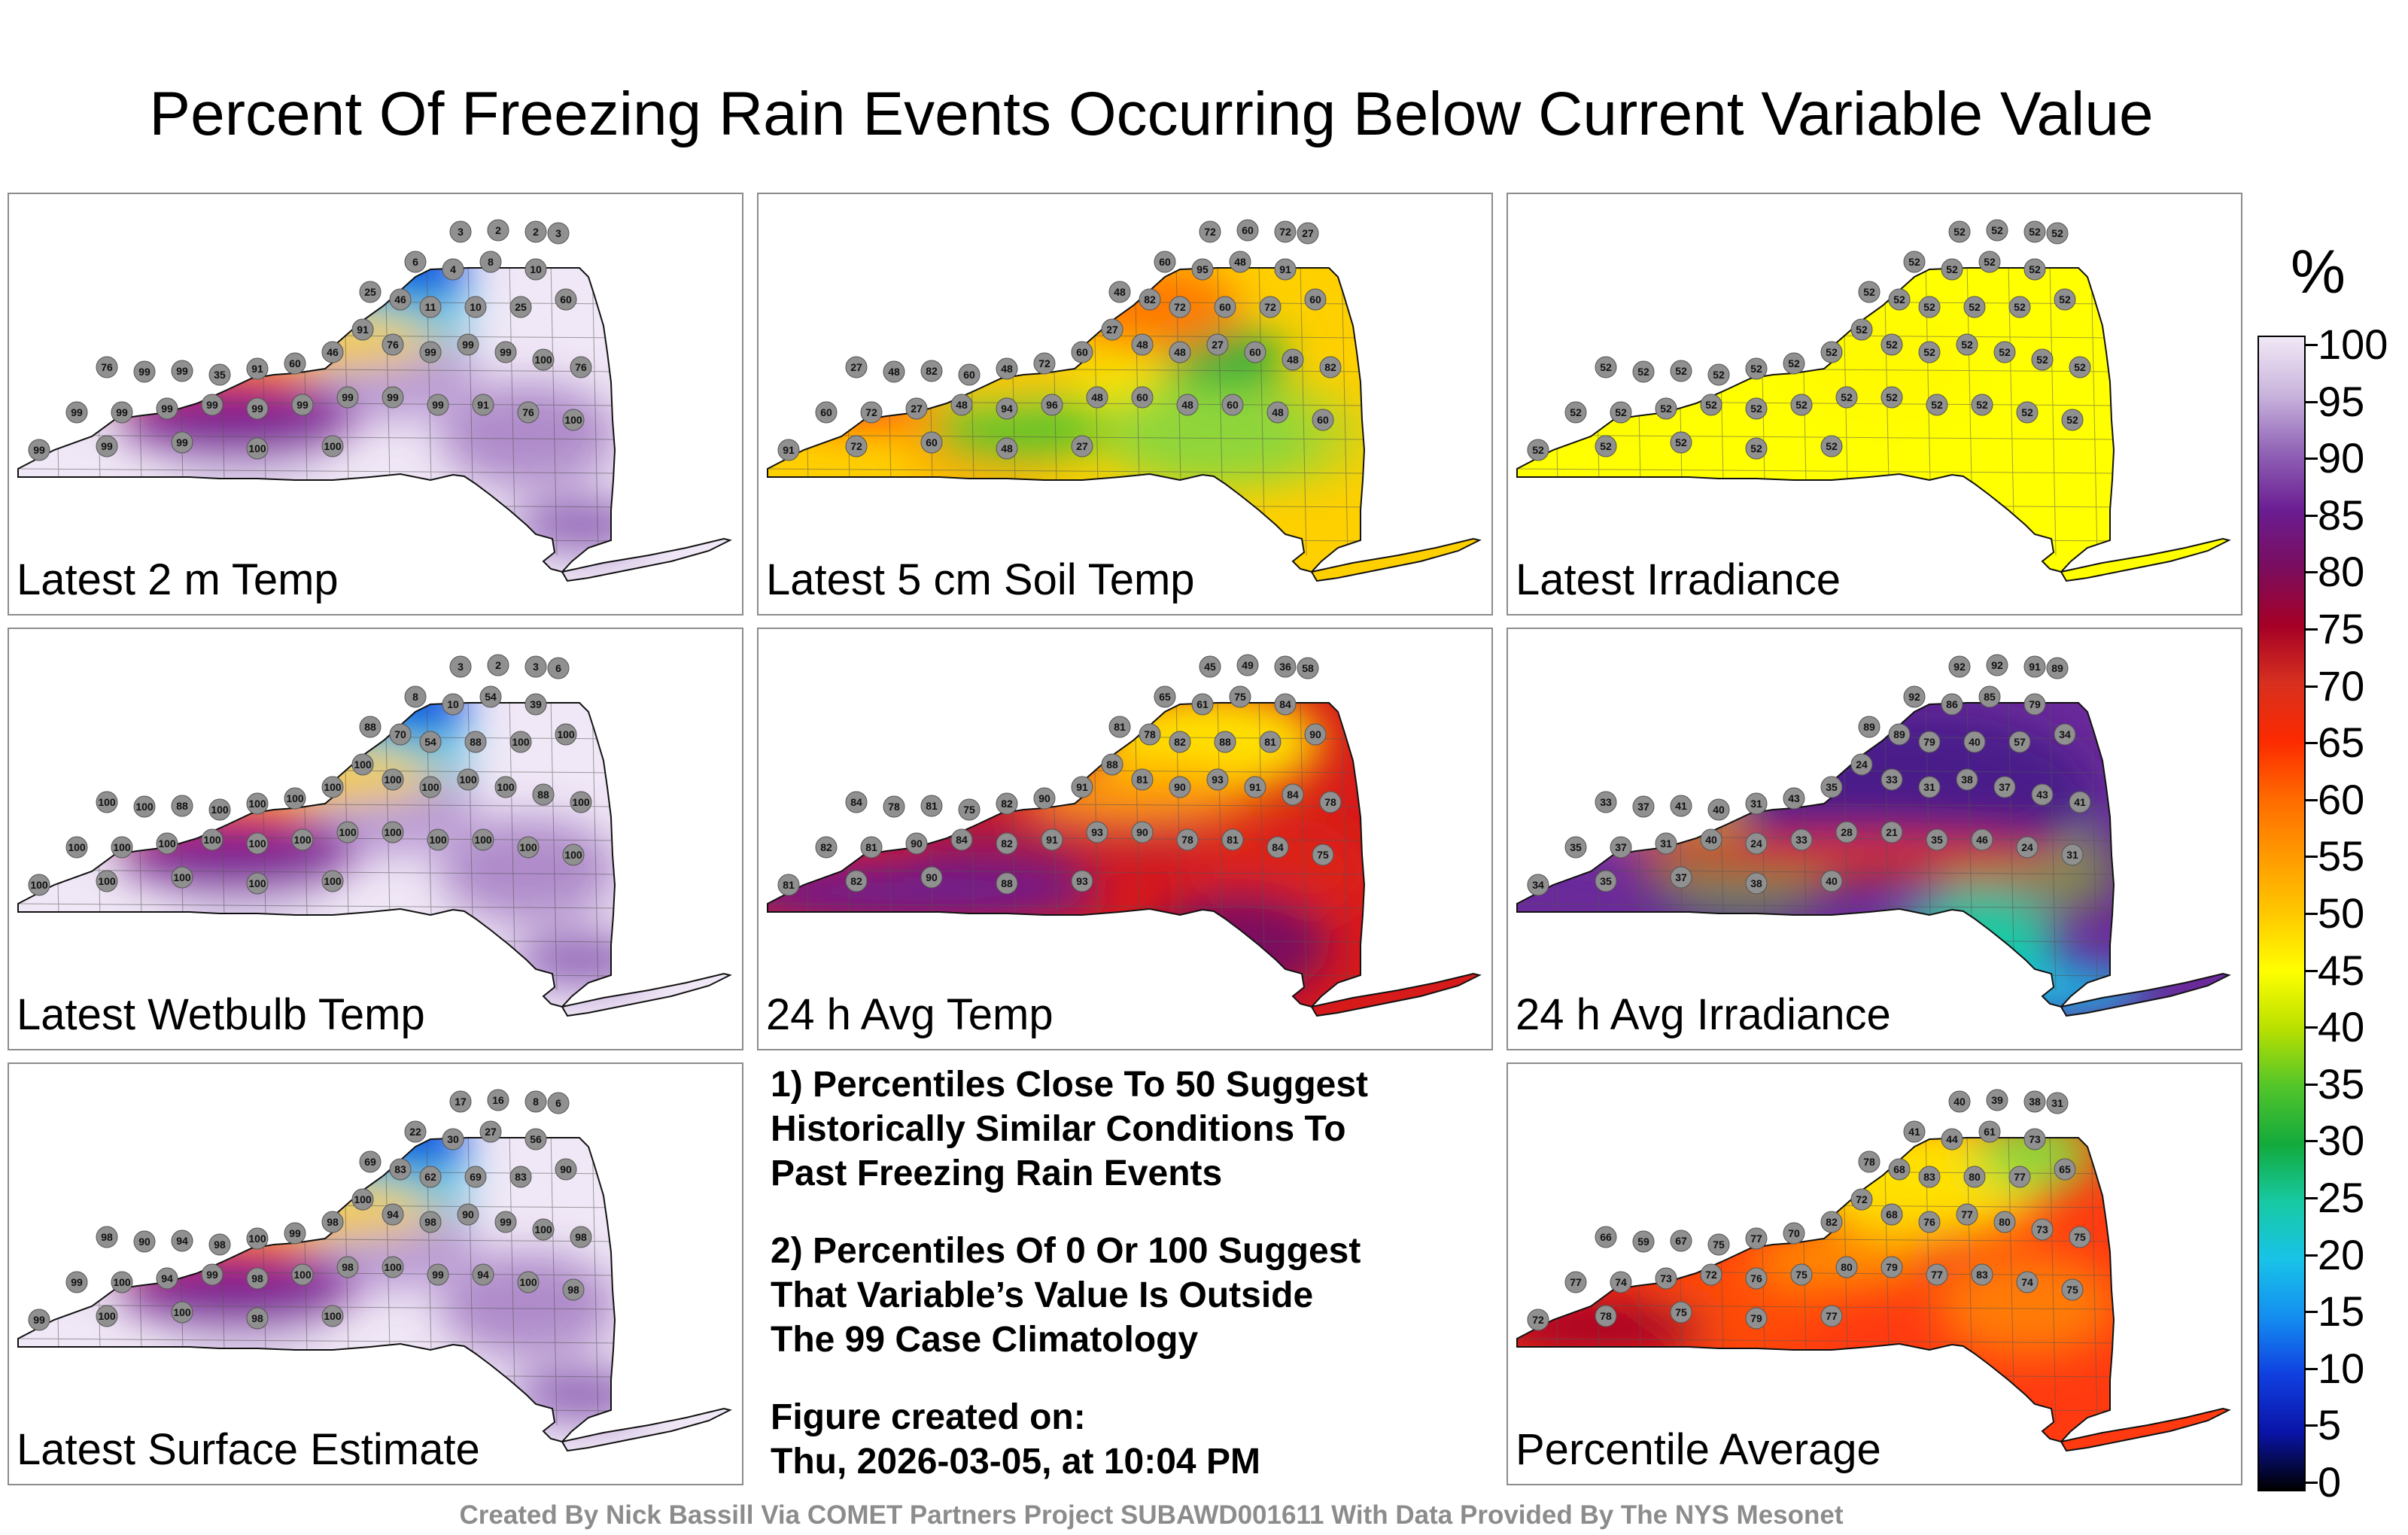  I want to click on station-value: 92, so click(1914, 697).